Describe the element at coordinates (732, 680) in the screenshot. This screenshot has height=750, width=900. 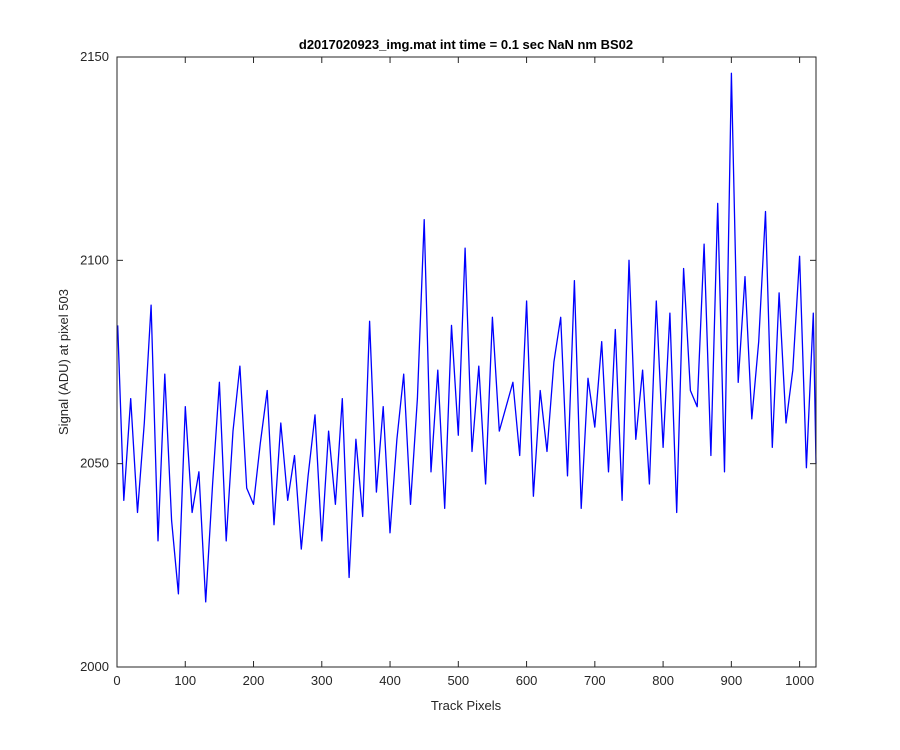
I see `x-tick-label: 900` at that location.